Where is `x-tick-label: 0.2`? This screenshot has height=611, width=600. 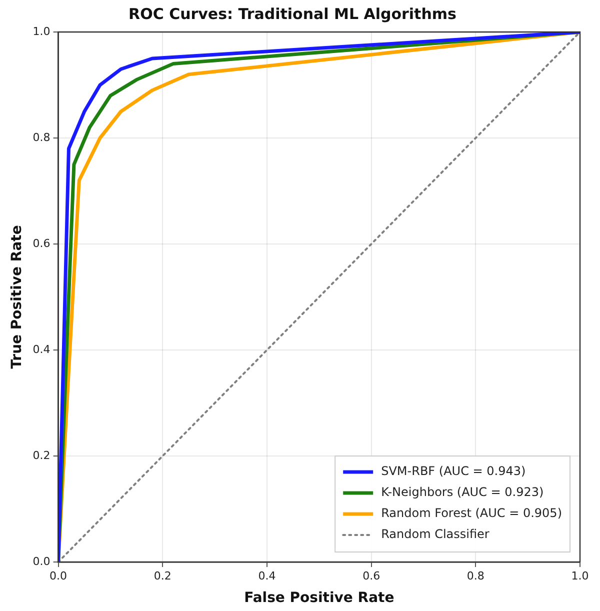
x-tick-label: 0.2 is located at coordinates (163, 575).